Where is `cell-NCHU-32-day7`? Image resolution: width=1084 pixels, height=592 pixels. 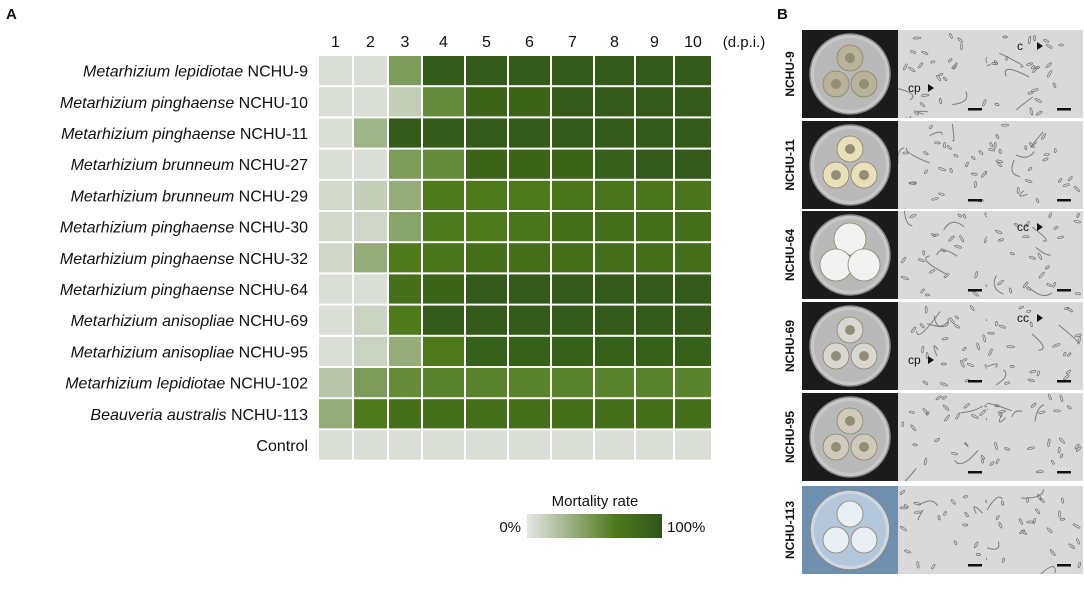
cell-NCHU-32-day7 is located at coordinates (572, 258).